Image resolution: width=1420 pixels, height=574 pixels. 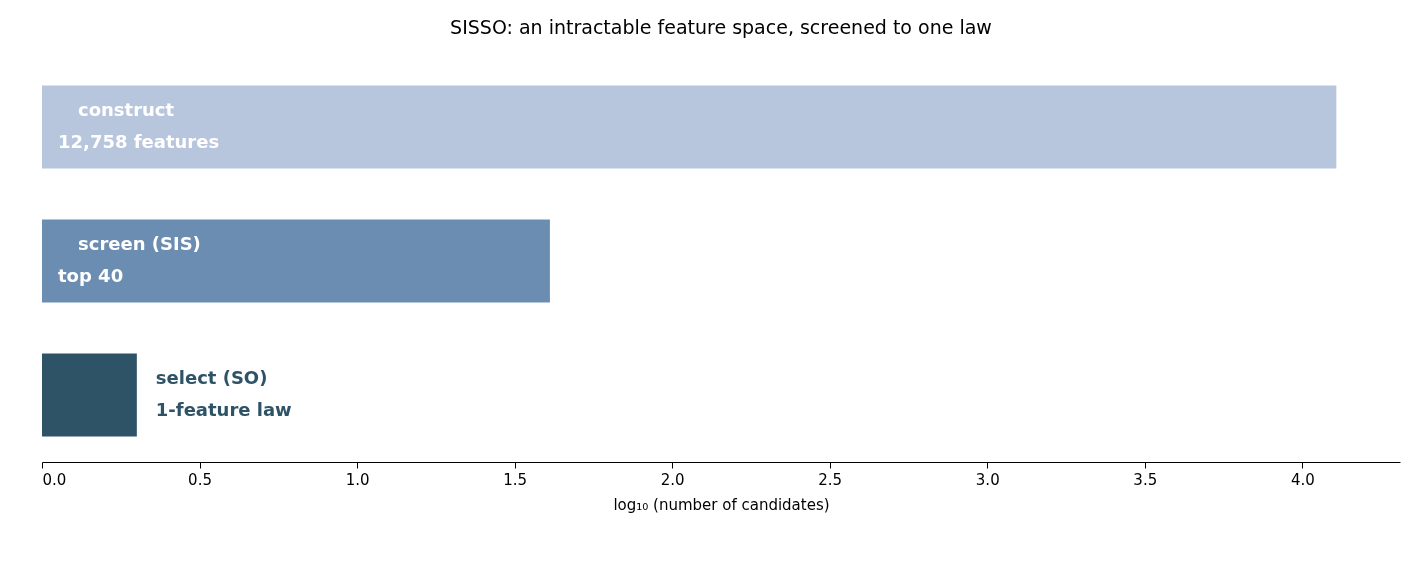 What do you see at coordinates (54, 479) in the screenshot?
I see `x-tick-label: 0.0` at bounding box center [54, 479].